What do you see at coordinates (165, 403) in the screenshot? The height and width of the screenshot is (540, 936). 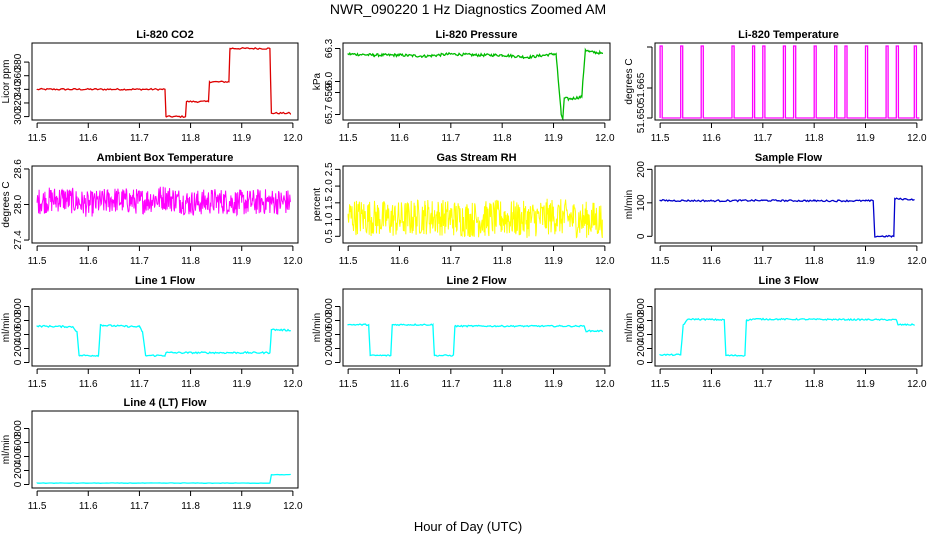 I see `panel-title: Line 4 (LT) Flow` at bounding box center [165, 403].